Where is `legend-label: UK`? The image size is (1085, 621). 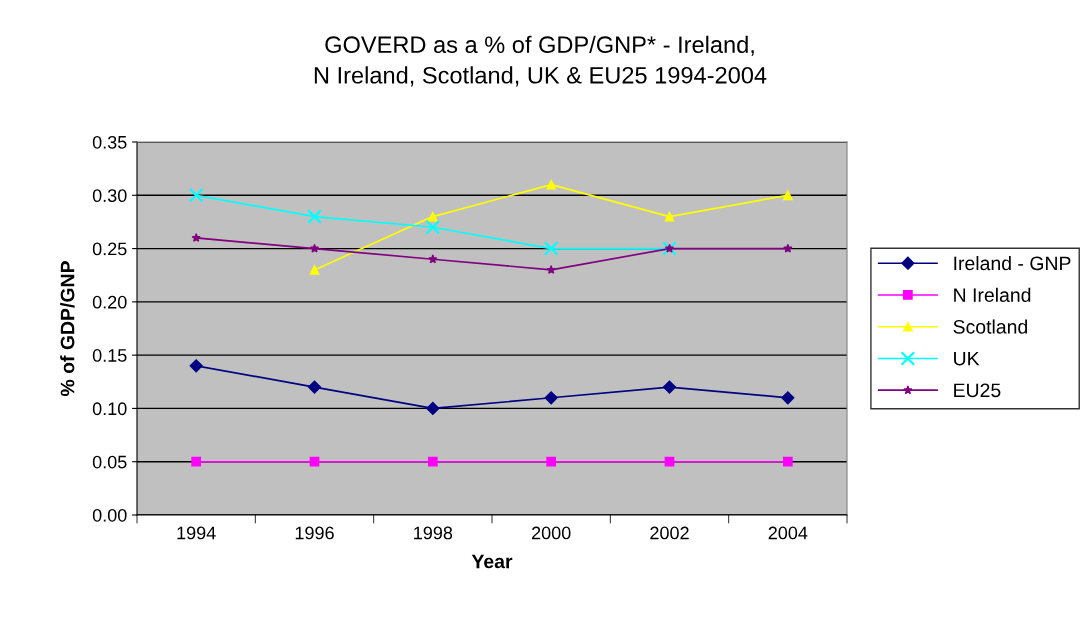 legend-label: UK is located at coordinates (967, 358).